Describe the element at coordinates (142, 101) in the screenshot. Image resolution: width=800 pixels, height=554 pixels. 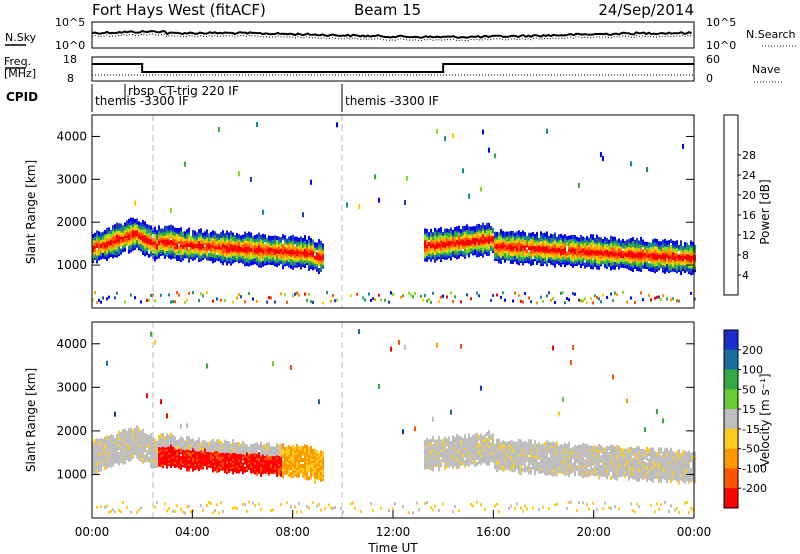
I see `cpid-seg-0: themis -3300 IF` at that location.